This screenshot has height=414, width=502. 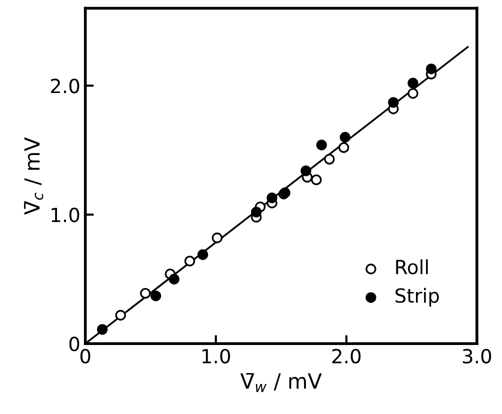 I want to click on y-tick-label: 1.0, so click(x=66, y=215).